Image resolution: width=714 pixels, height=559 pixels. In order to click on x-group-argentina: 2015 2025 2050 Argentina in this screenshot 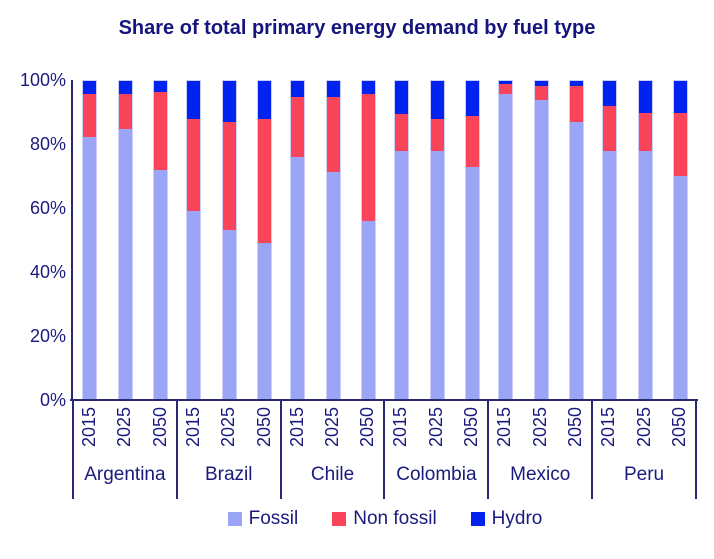, I will do `click(125, 450)`.